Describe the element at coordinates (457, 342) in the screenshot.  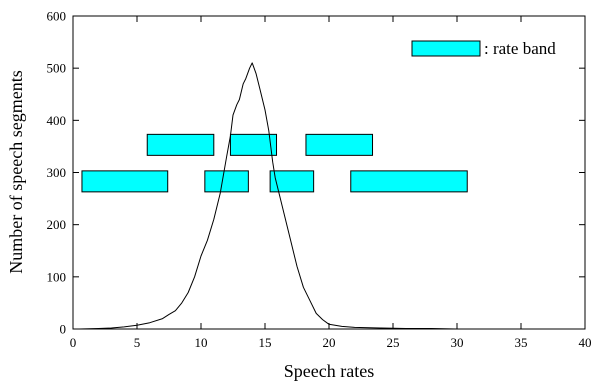
I see `x-tick-label-30: 30` at that location.